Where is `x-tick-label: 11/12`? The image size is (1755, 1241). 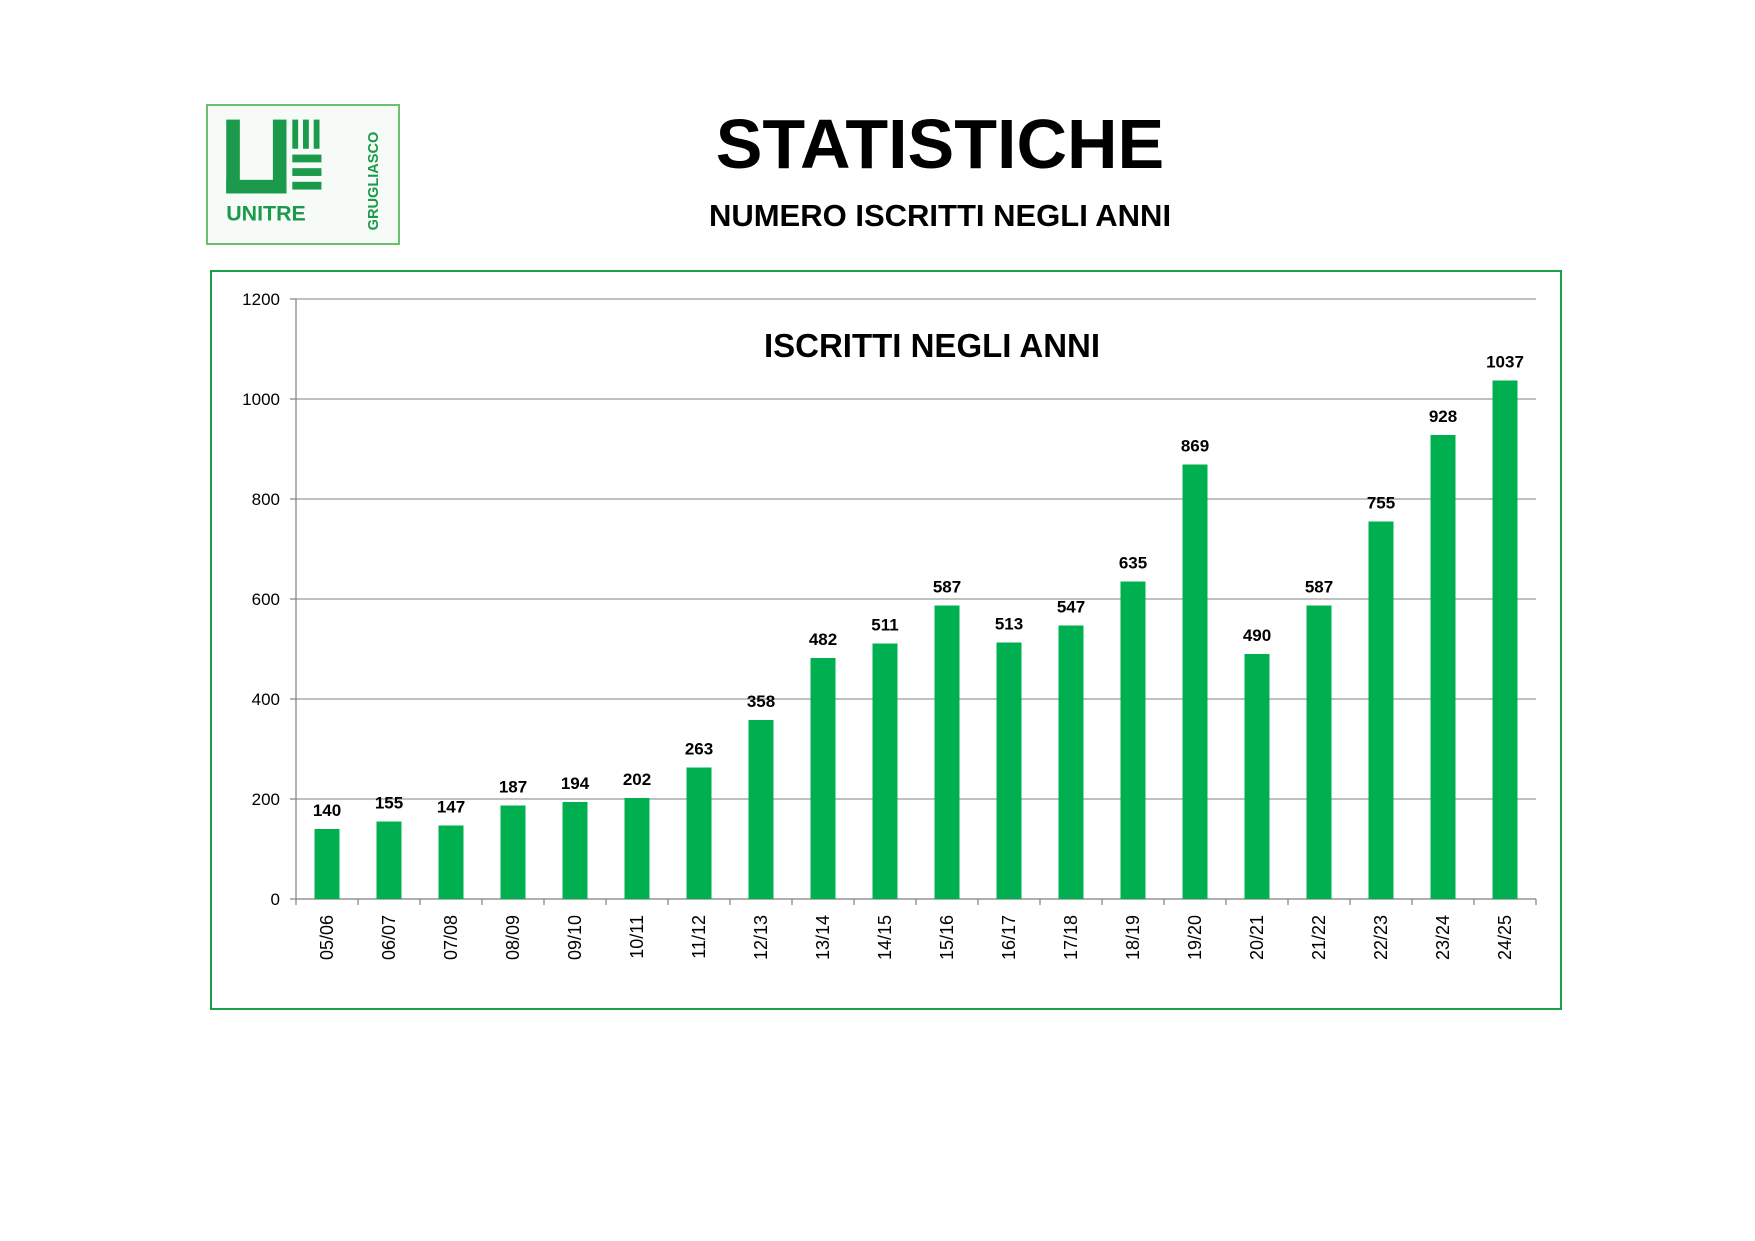 x-tick-label: 11/12 is located at coordinates (699, 937).